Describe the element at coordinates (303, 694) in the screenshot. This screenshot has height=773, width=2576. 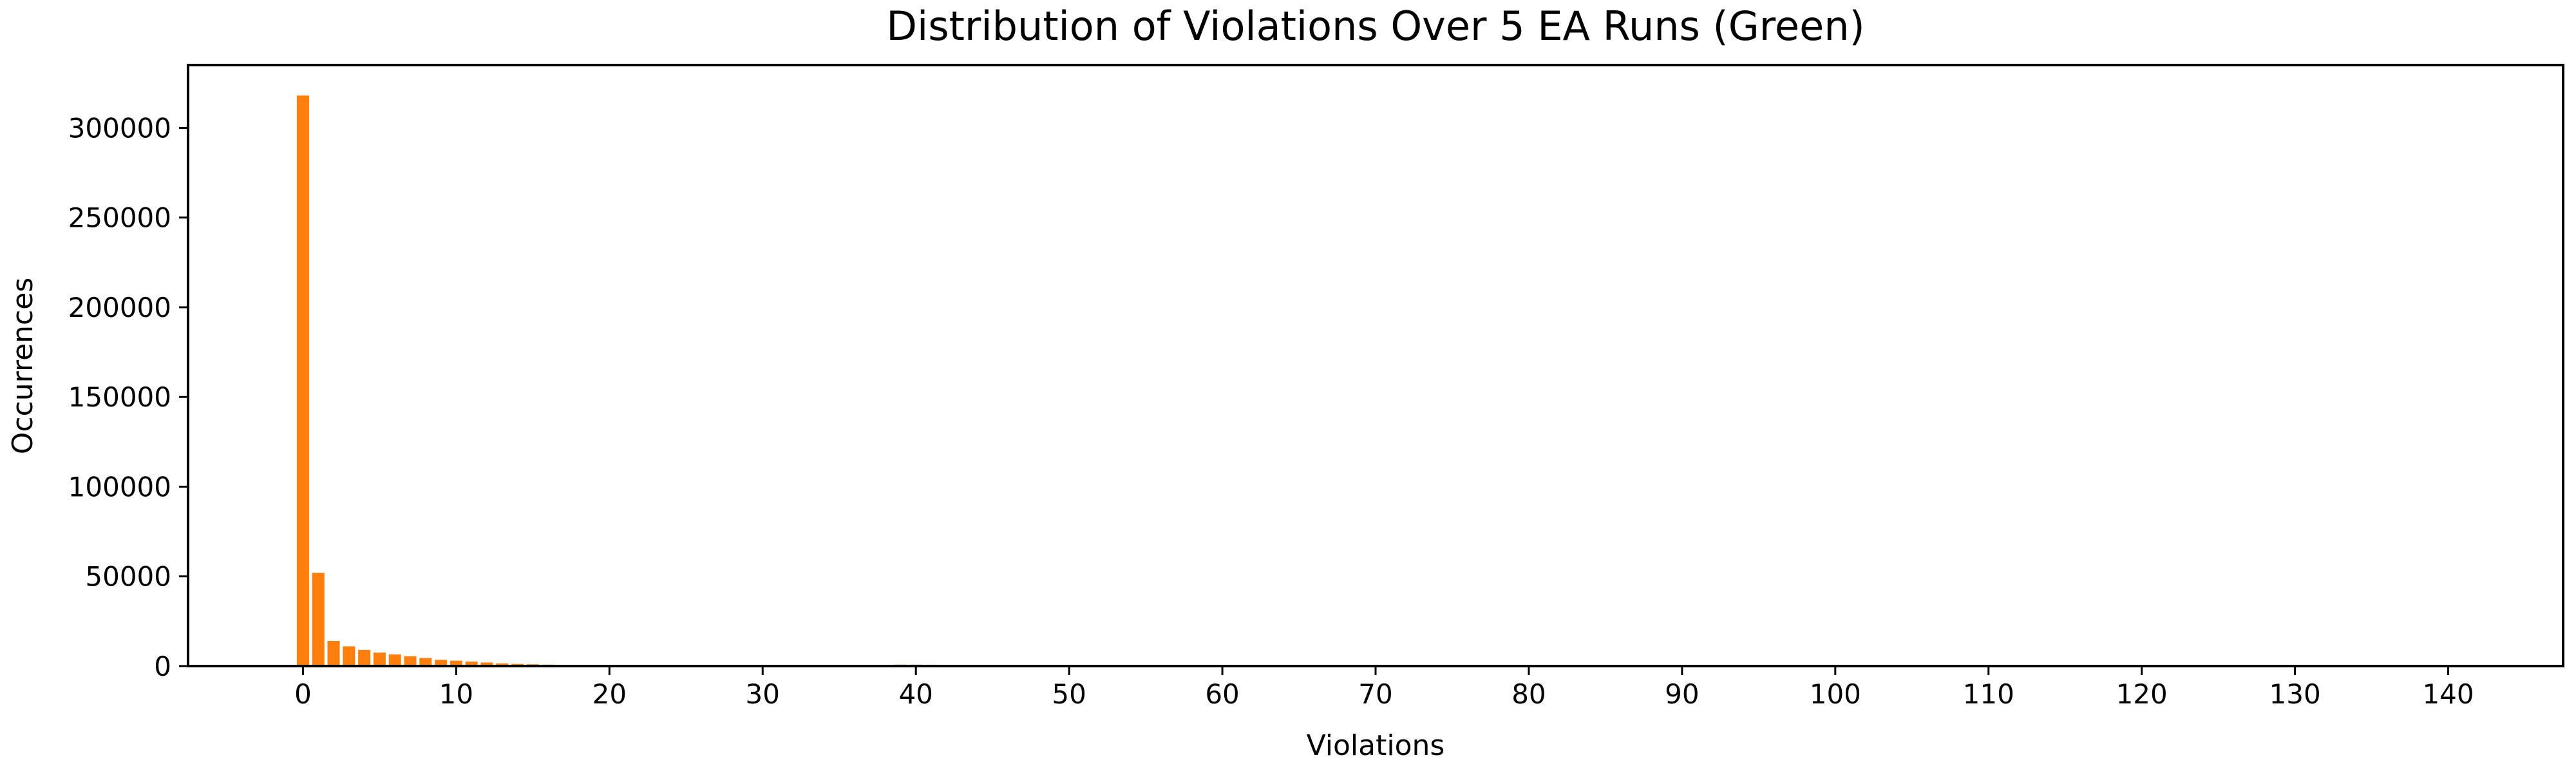
I see `x-tick-label: 0` at that location.